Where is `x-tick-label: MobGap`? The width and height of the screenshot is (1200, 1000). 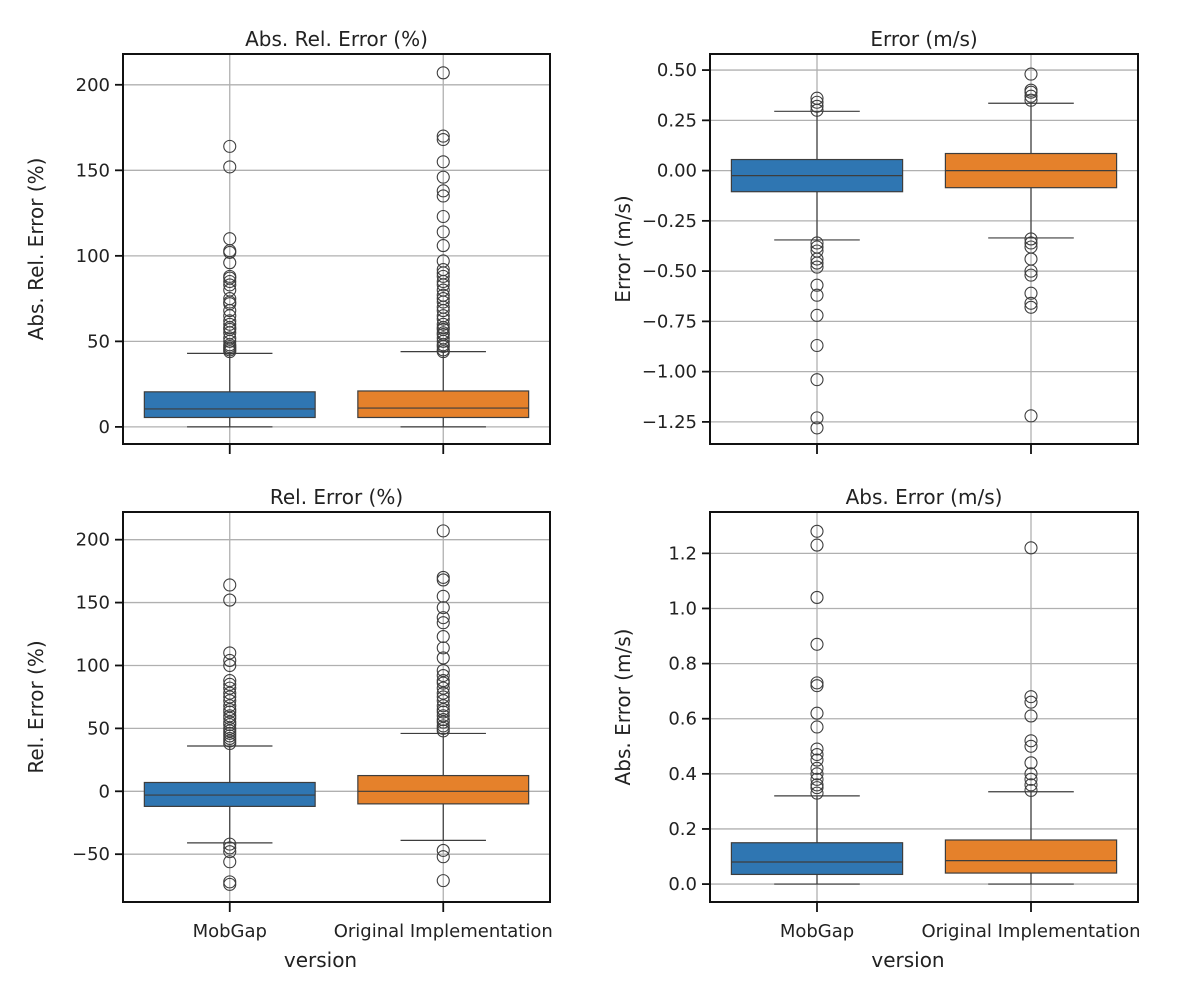
x-tick-label: MobGap is located at coordinates (230, 931).